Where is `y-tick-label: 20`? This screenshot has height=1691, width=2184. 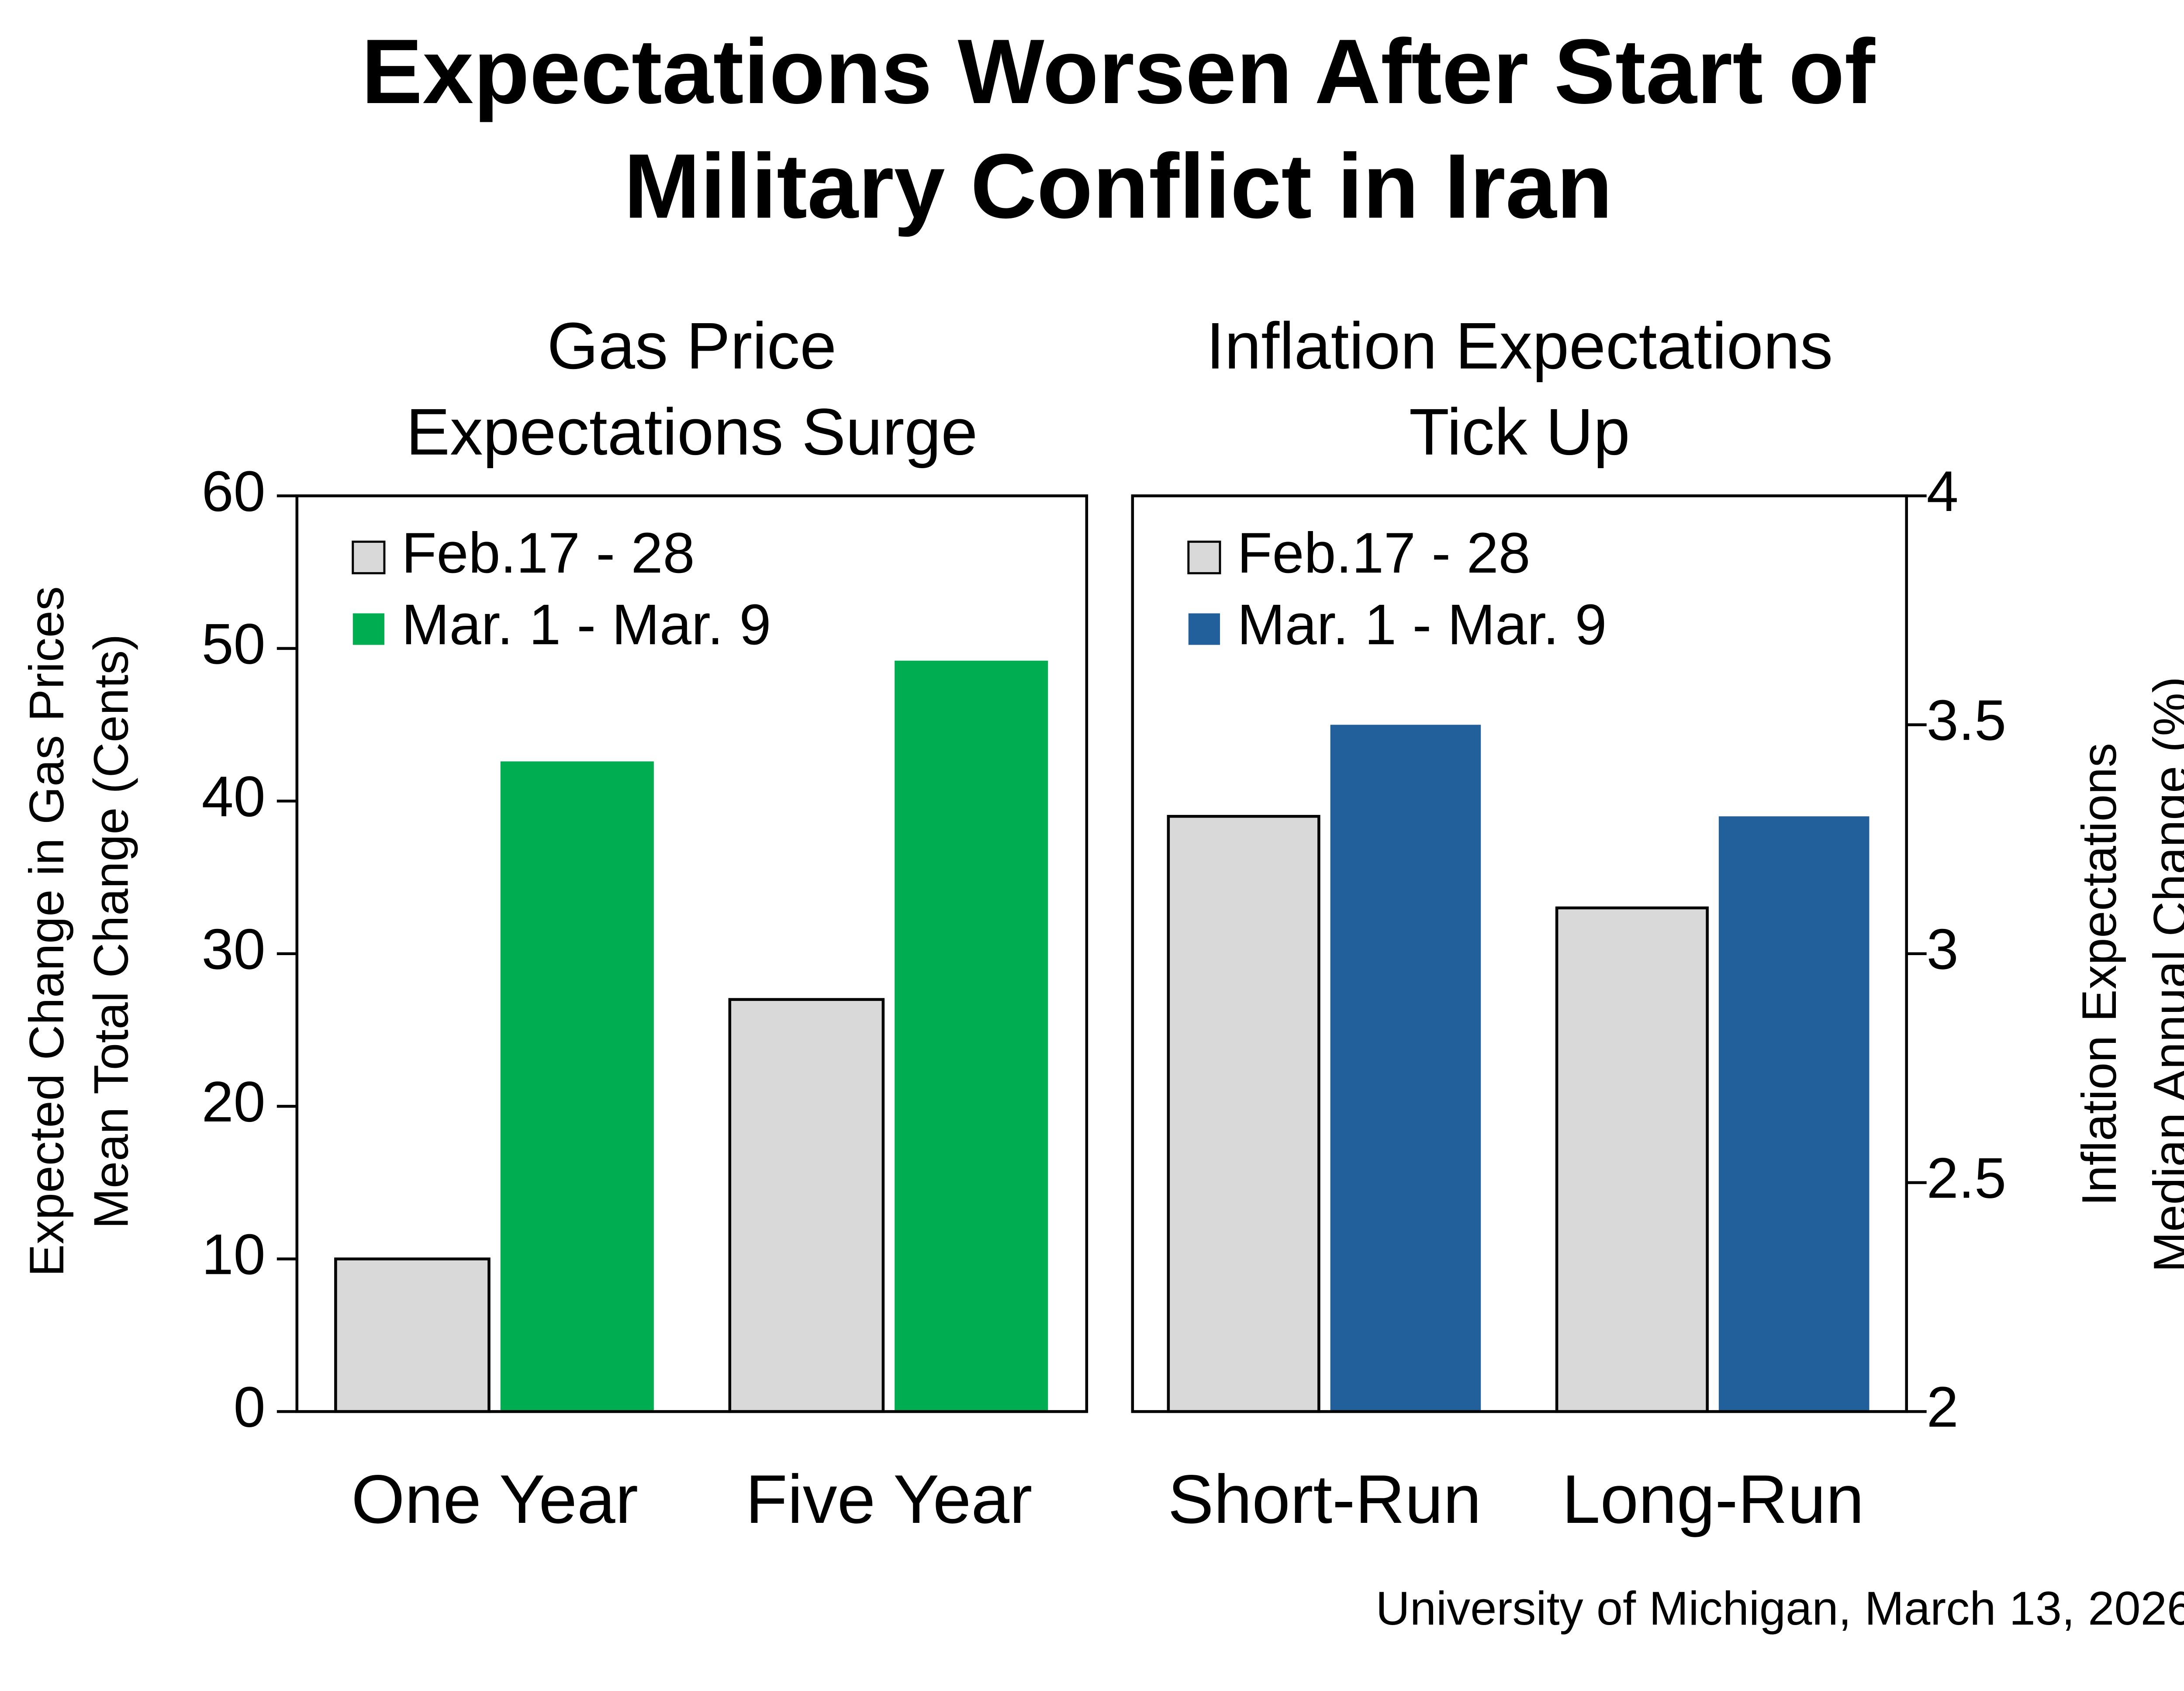 y-tick-label: 20 is located at coordinates (234, 1102).